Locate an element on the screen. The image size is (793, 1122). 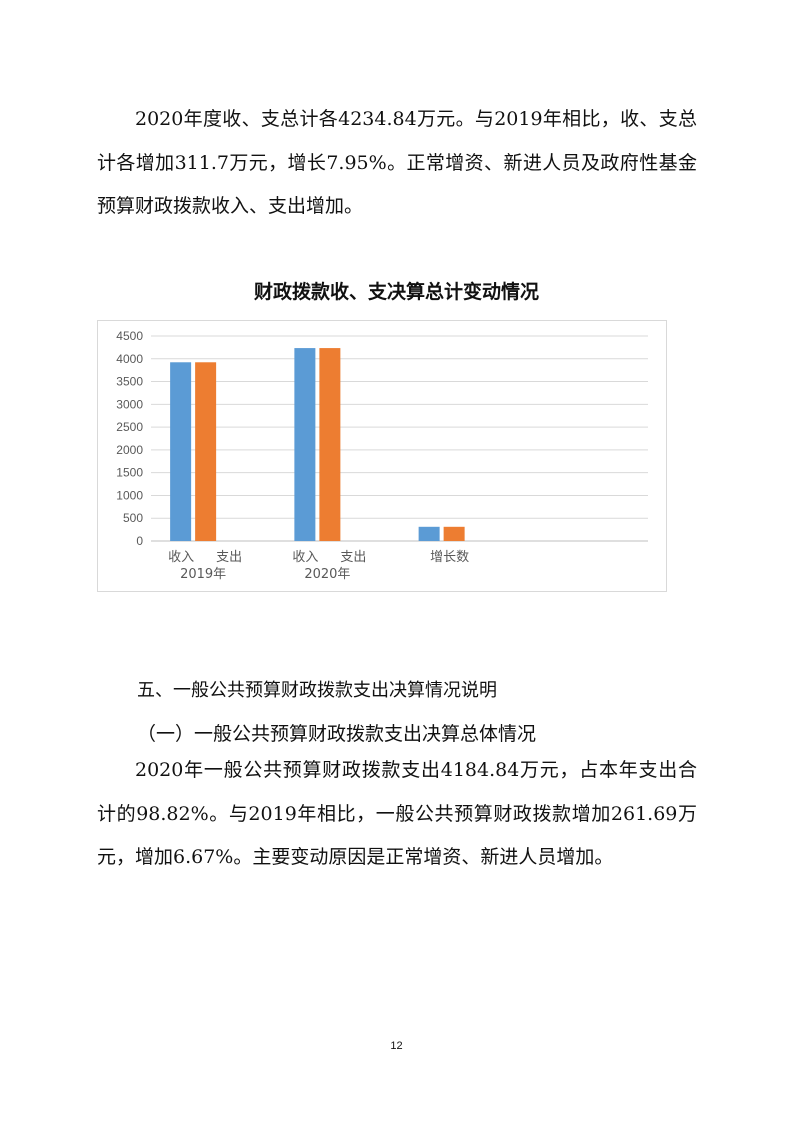
y-tick-label: 3000 is located at coordinates (129, 404).